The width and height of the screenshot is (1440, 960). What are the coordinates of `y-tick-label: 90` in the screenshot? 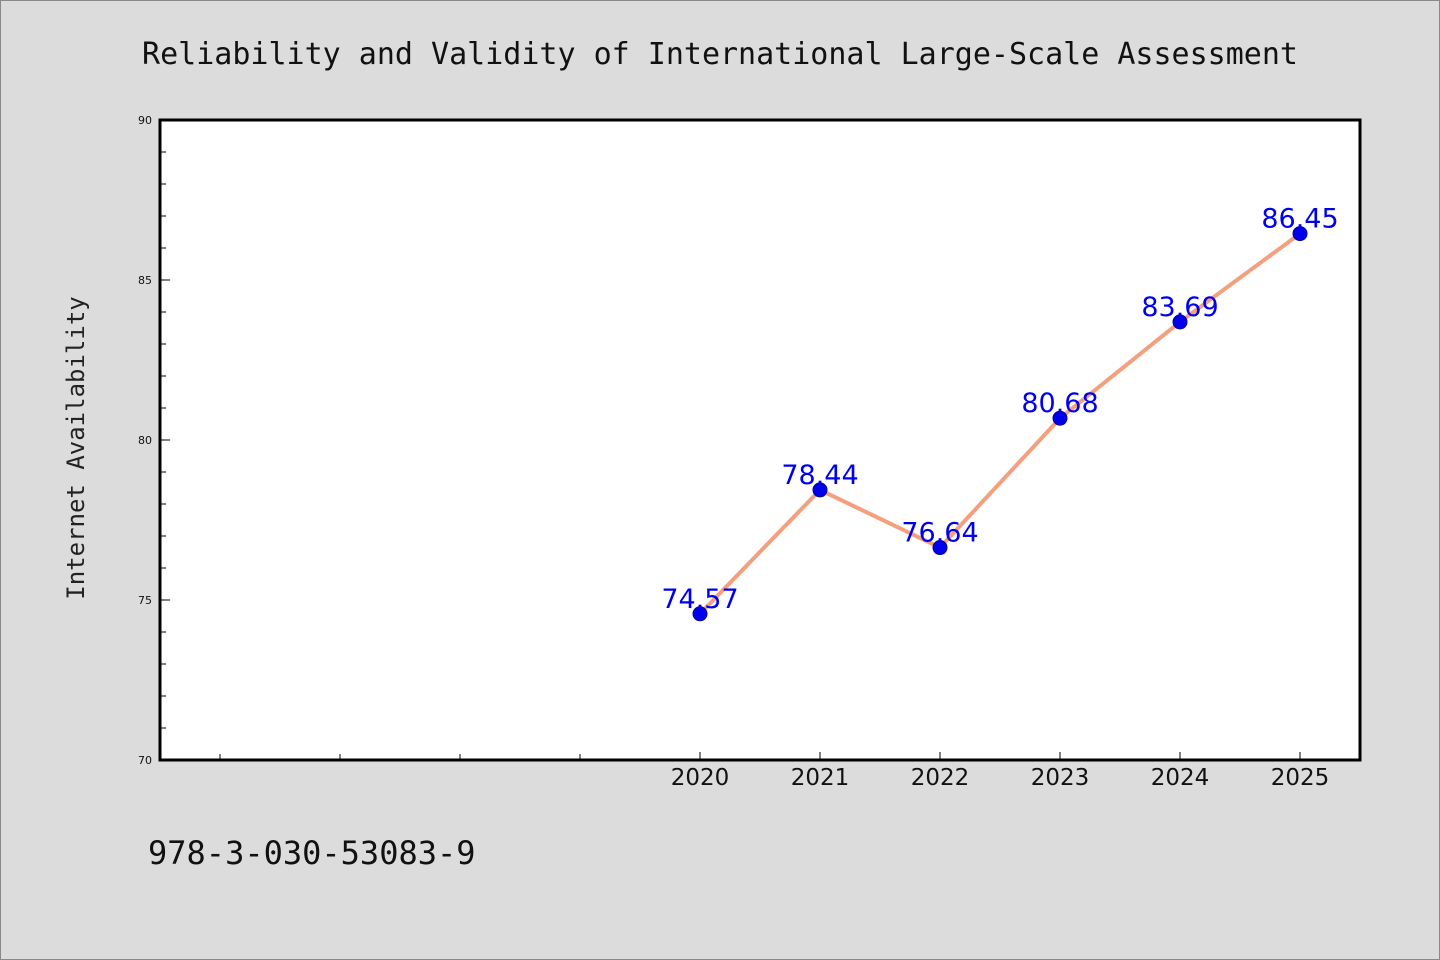 It's located at (145, 120).